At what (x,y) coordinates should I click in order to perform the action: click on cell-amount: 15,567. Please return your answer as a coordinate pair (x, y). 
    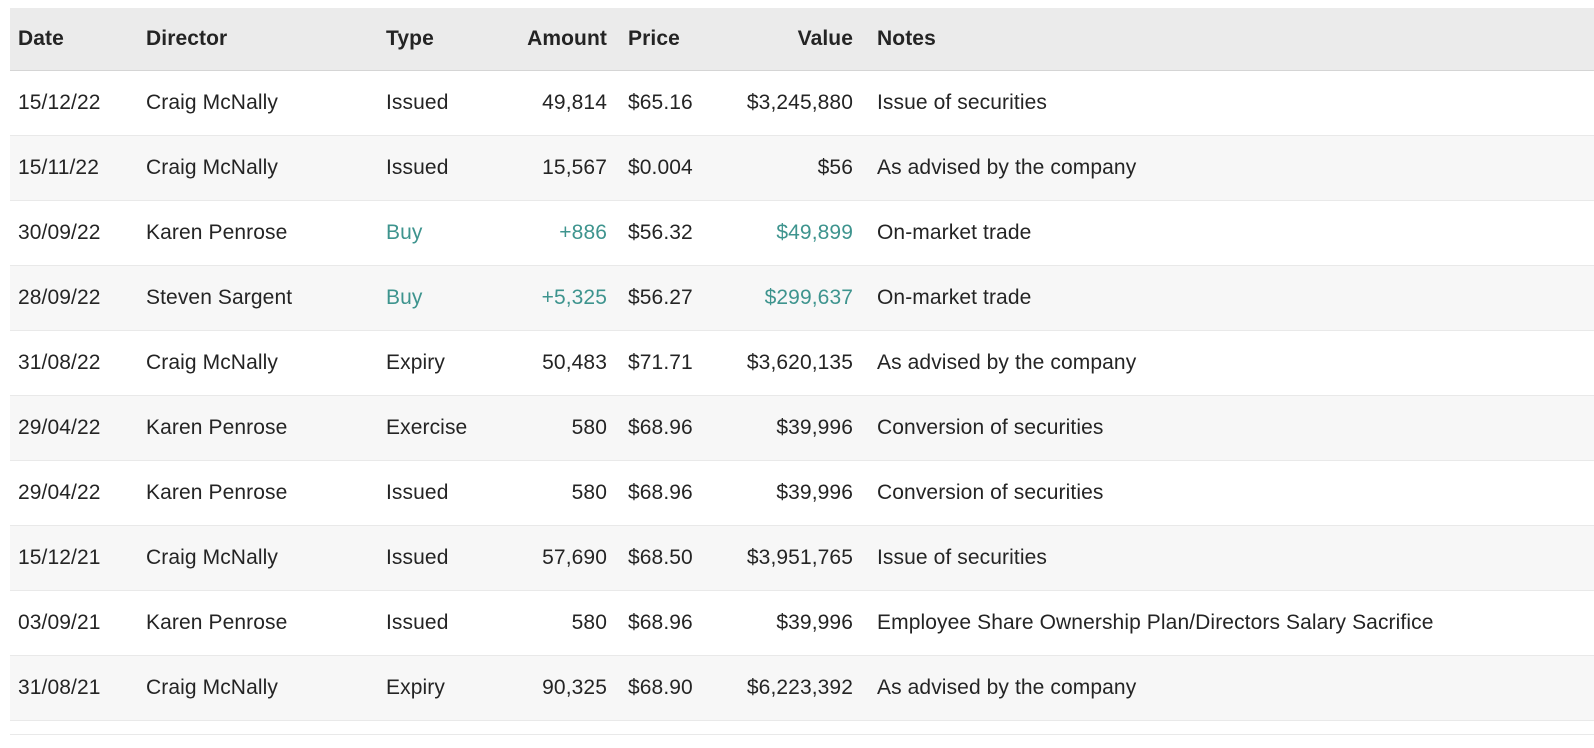
    Looking at the image, I should click on (552, 168).